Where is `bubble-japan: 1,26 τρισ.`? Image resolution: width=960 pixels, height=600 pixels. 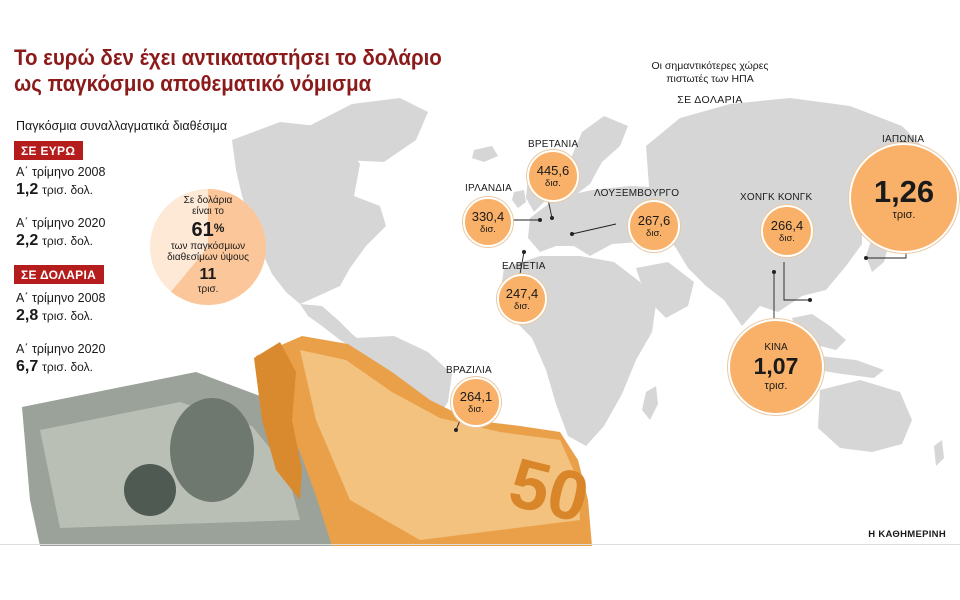
bubble-japan: 1,26 τρισ. is located at coordinates (904, 198).